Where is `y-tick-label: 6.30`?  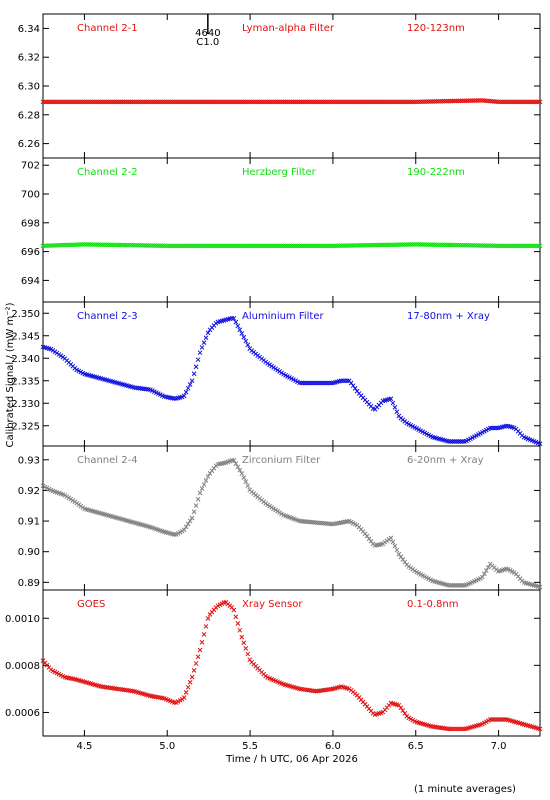
y-tick-label: 6.30 is located at coordinates (29, 87).